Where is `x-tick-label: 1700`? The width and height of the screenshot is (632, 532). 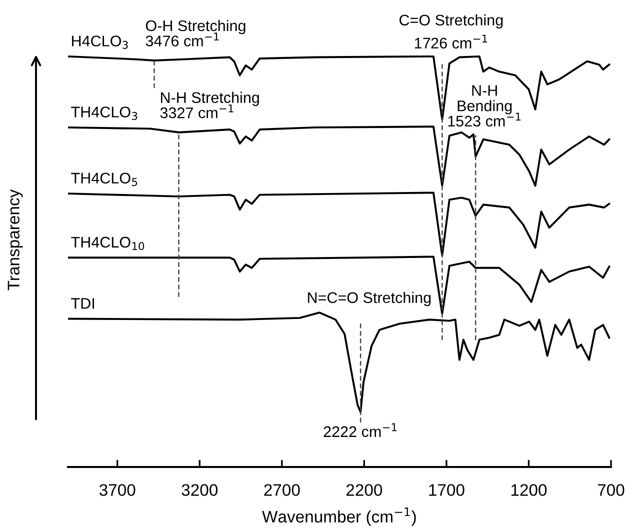
x-tick-label: 1700 is located at coordinates (446, 490).